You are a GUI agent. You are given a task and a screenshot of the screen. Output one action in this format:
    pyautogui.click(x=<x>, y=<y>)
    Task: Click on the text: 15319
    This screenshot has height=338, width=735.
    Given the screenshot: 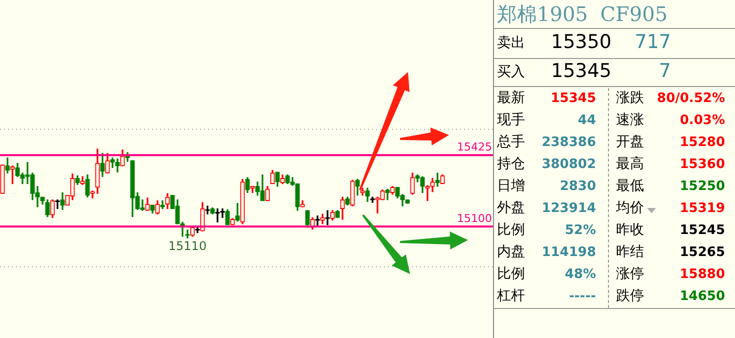 What is the action you would take?
    pyautogui.click(x=702, y=208)
    